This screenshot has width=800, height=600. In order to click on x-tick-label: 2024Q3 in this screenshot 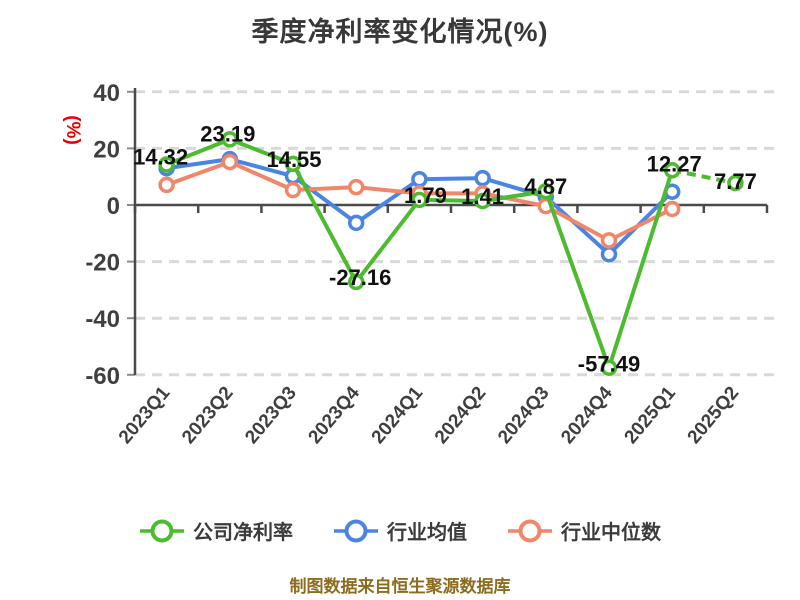, I will do `click(524, 415)`.